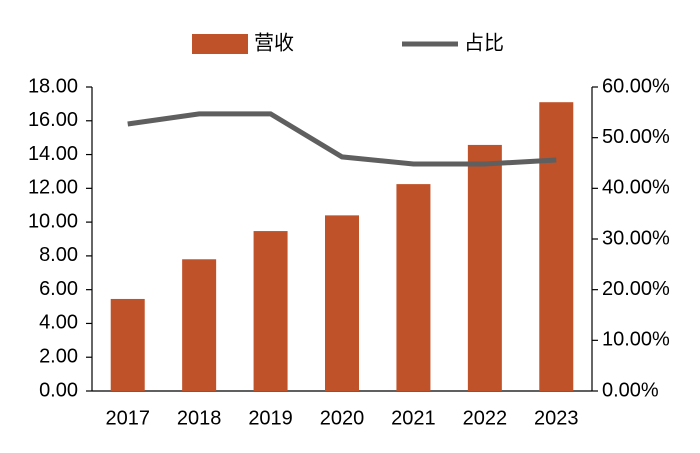  Describe the element at coordinates (199, 418) in the screenshot. I see `x-tick-label: 2018` at that location.